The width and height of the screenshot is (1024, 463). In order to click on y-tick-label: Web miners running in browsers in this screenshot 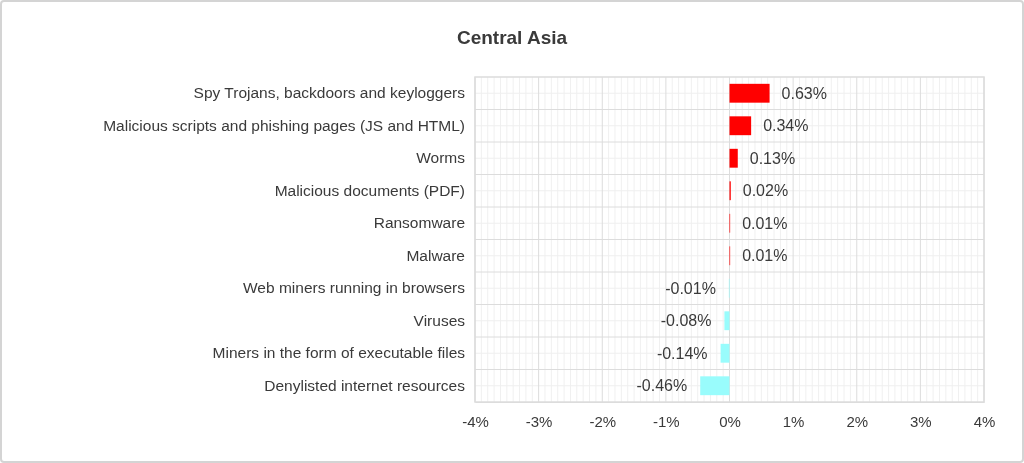, I will do `click(354, 288)`.